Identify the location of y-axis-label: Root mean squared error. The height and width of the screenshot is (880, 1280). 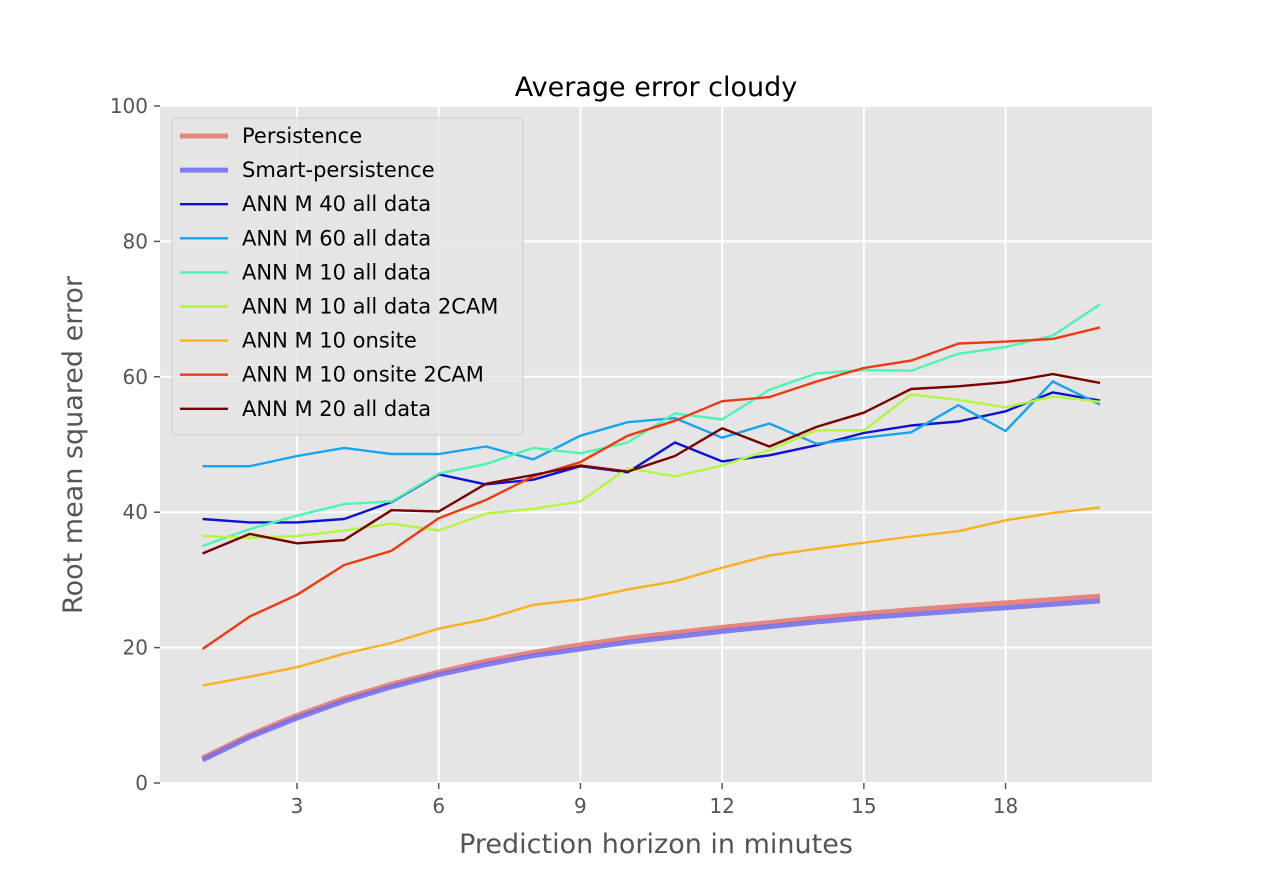
(73, 444).